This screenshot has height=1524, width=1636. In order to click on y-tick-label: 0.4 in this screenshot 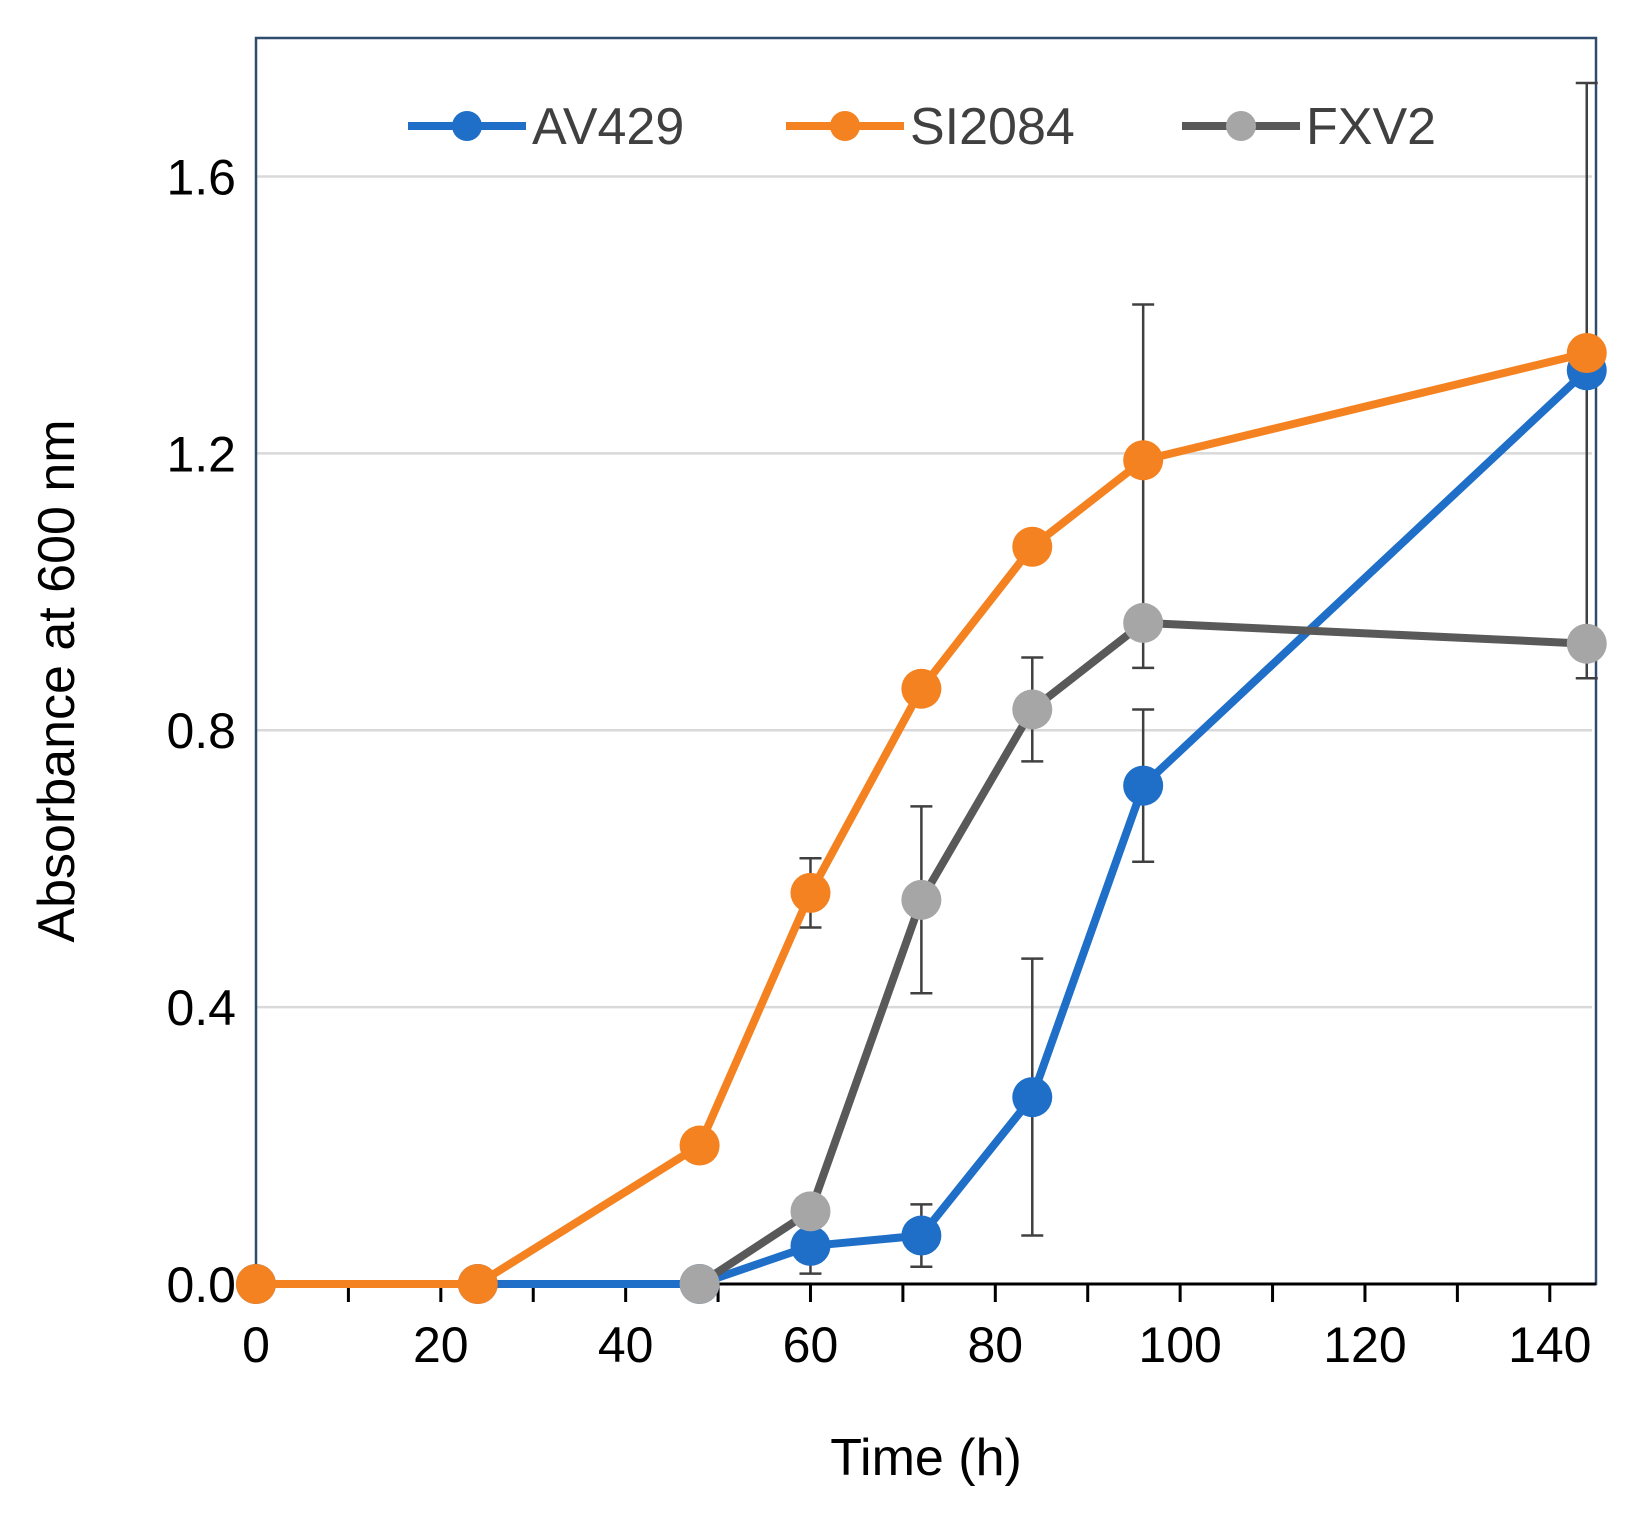, I will do `click(201, 1008)`.